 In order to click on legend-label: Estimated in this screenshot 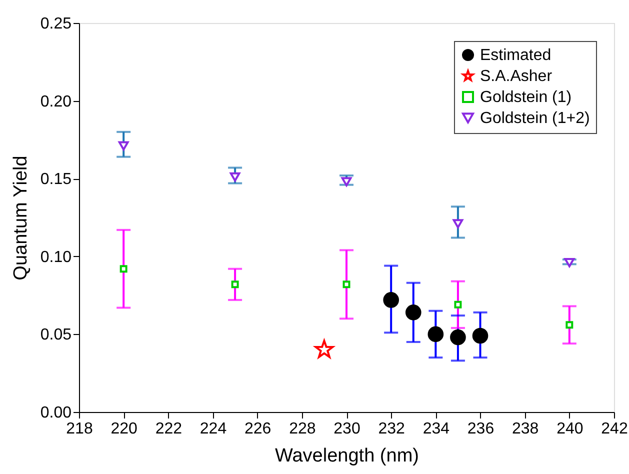, I will do `click(516, 55)`.